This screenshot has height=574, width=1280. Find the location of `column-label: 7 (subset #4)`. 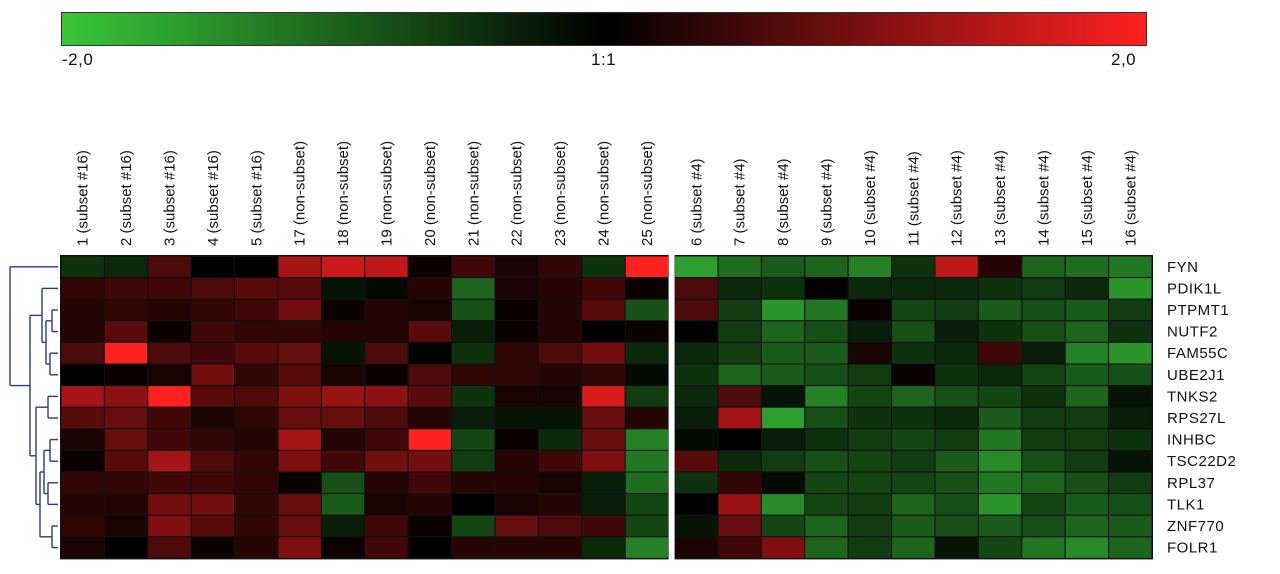

column-label: 7 (subset #4) is located at coordinates (740, 202).